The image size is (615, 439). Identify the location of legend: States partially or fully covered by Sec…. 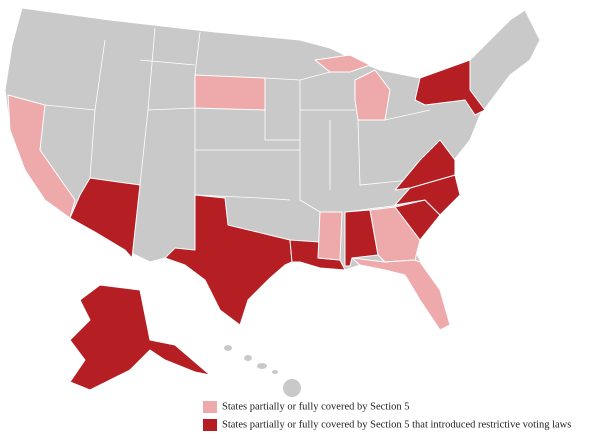
(387, 416).